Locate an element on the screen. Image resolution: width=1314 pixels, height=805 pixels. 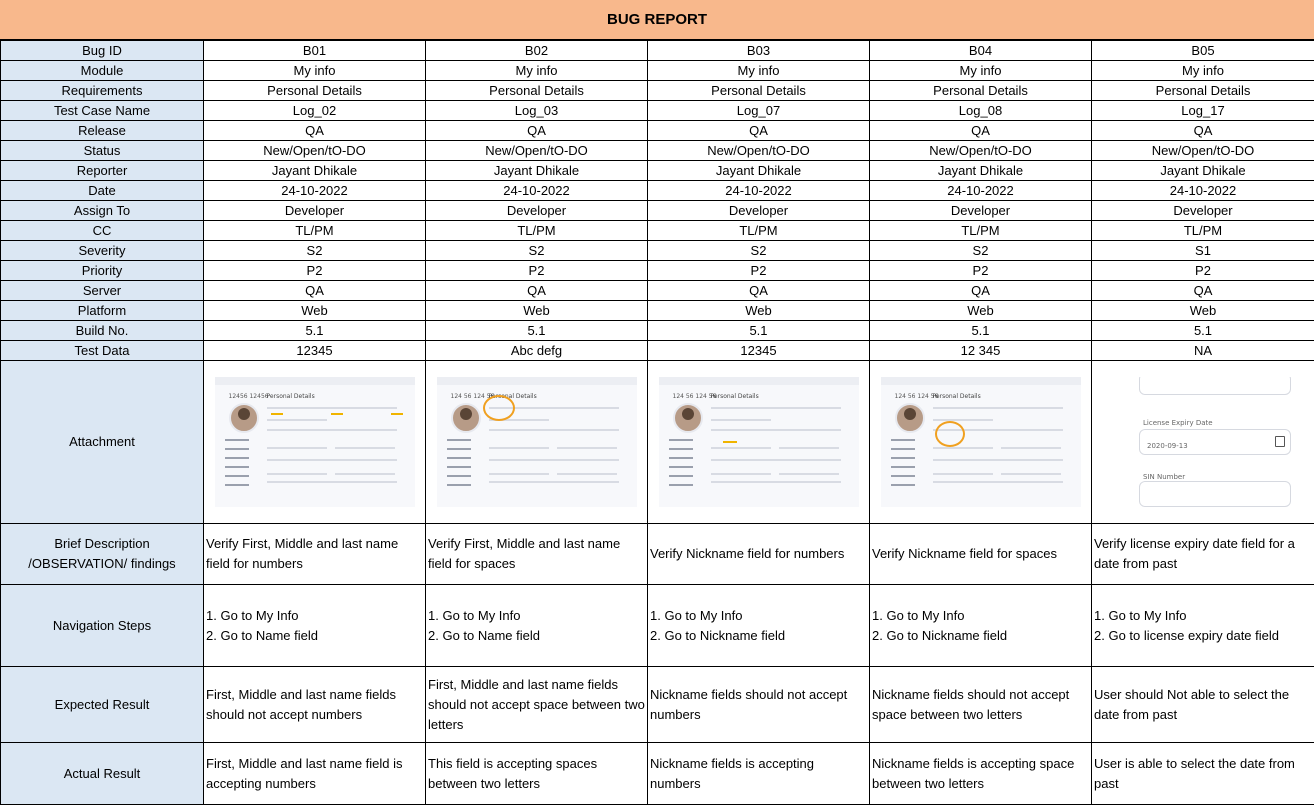
cell-assign-to-b04: Developer is located at coordinates (981, 211).